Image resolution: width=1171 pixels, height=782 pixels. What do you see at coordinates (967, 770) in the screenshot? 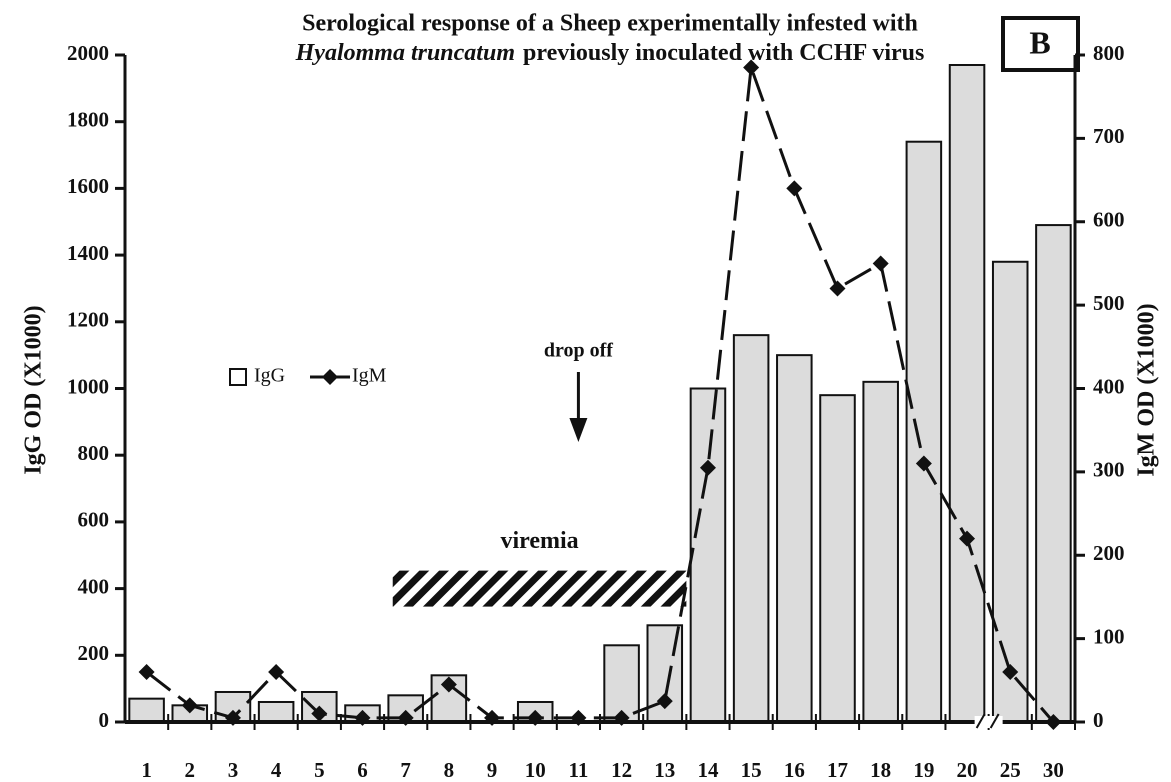
I see `x-tick-label: 20` at bounding box center [967, 770].